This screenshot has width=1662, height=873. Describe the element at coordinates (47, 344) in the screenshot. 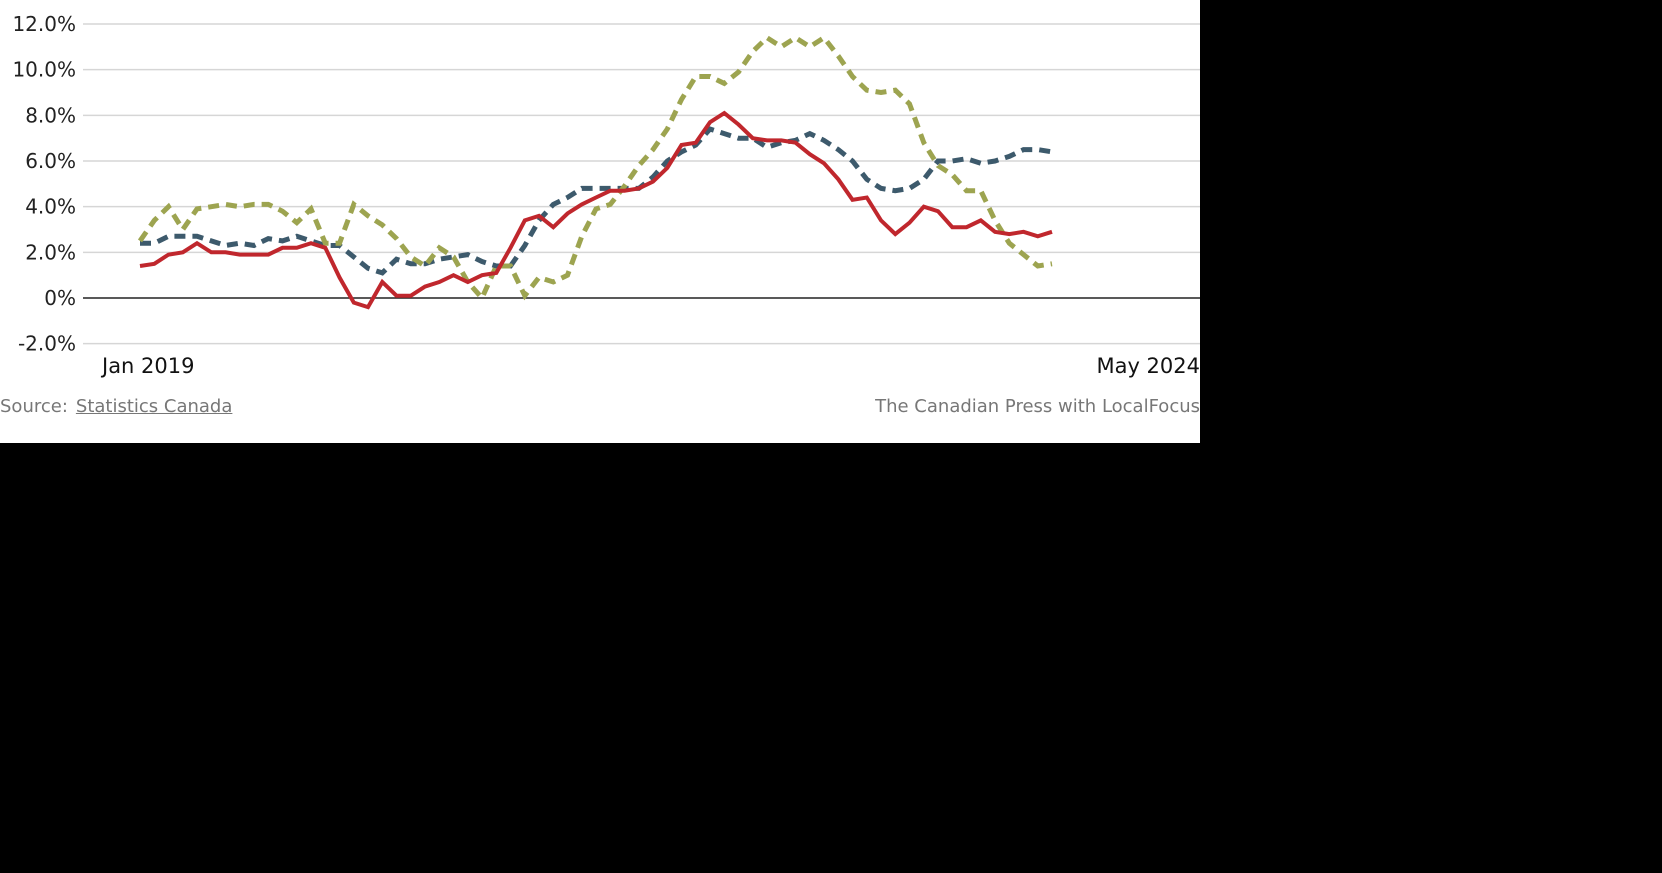

I see `y-tick-label: -2.0%` at that location.